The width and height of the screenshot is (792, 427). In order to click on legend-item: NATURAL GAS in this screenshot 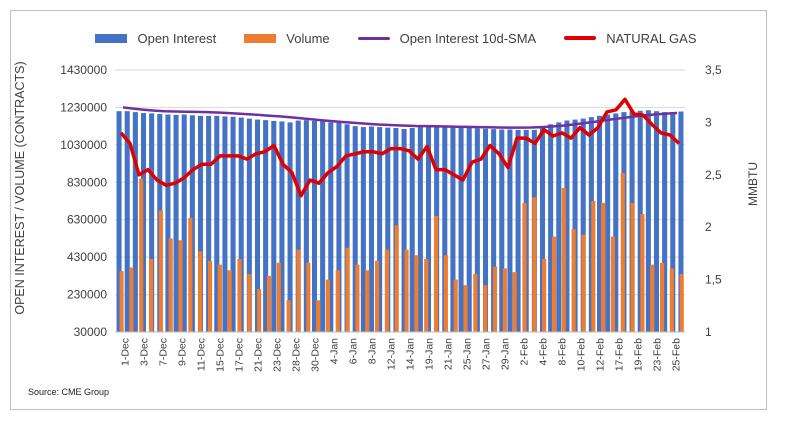, I will do `click(630, 38)`.